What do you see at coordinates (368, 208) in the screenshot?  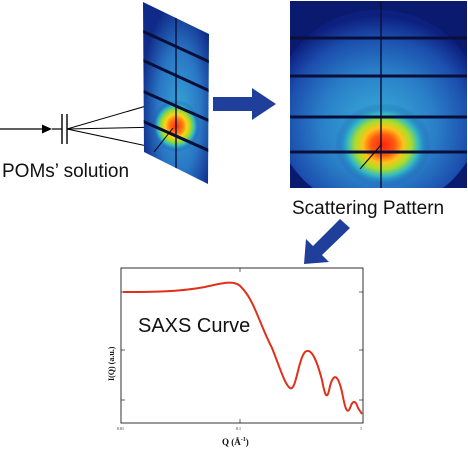 I see `label-scattering-pattern: Scattering Pattern` at bounding box center [368, 208].